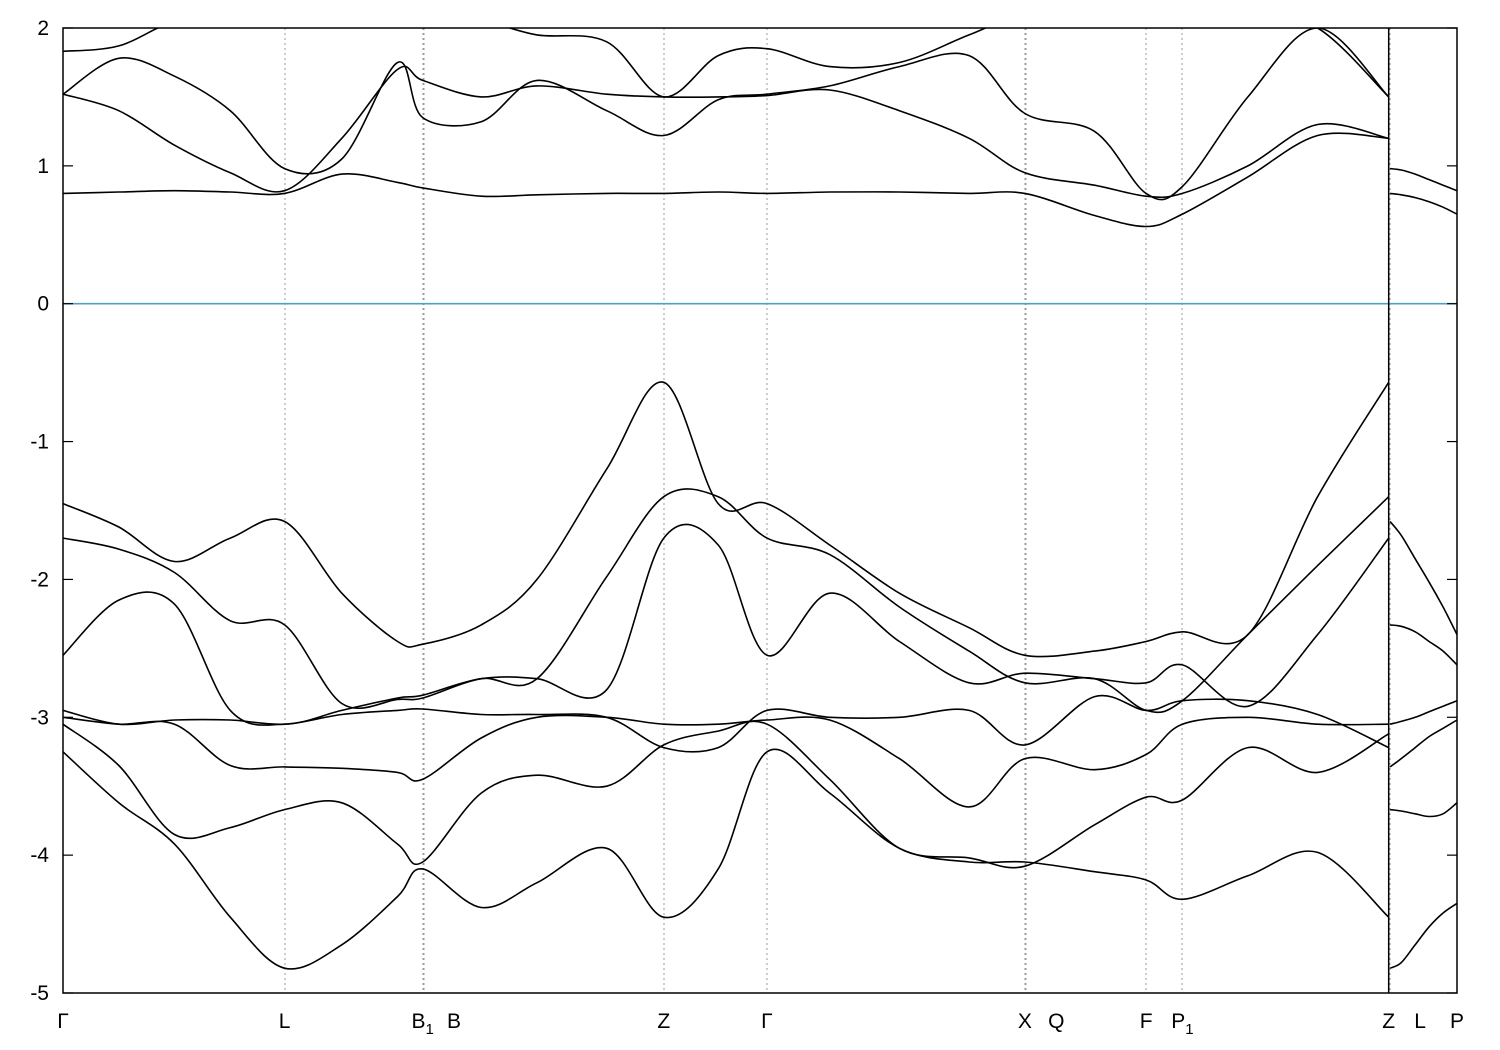 The width and height of the screenshot is (1500, 1050). Describe the element at coordinates (39, 579) in the screenshot. I see `ytick-label: -2` at that location.